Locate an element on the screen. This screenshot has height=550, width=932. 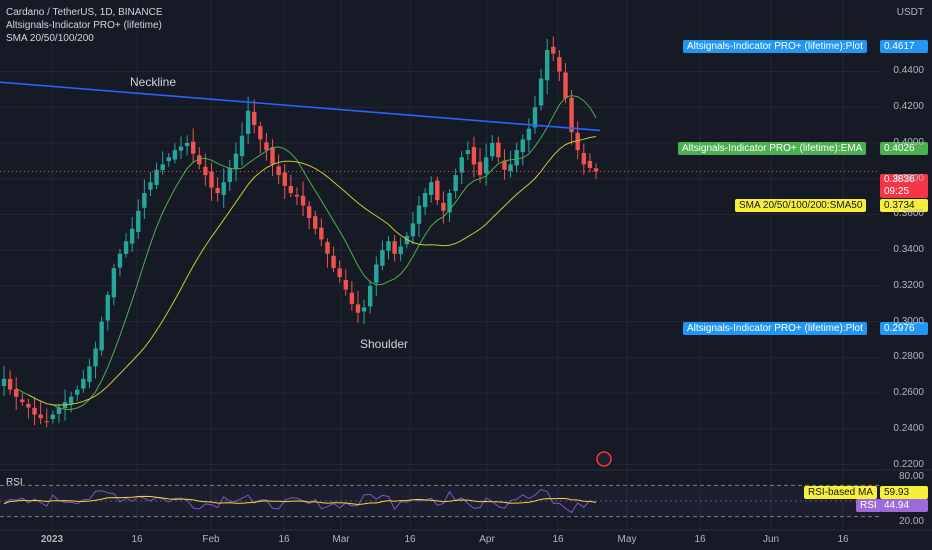
indicator-legend: Altsignals-Indicator PRO+ (lifetime) is located at coordinates (84, 25).